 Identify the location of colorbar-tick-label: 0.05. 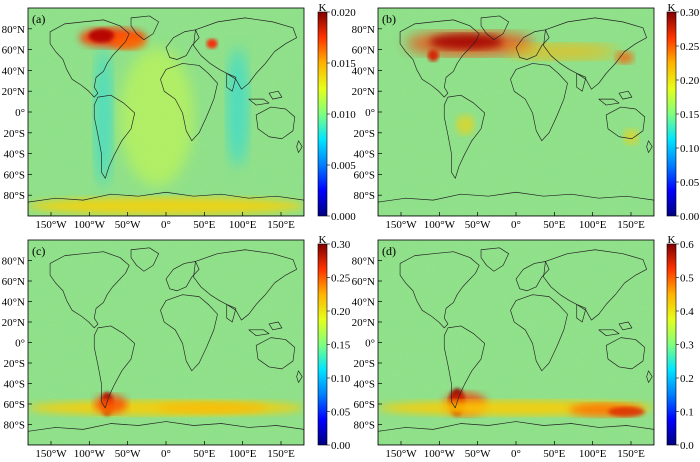
(690, 183).